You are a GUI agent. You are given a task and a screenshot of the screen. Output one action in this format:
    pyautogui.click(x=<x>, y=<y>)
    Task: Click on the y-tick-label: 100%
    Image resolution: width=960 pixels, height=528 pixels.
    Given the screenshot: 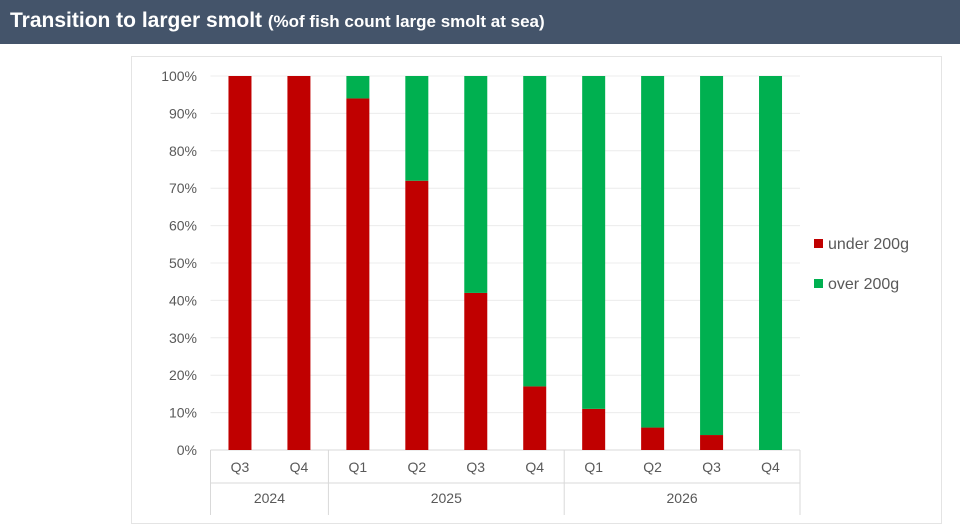 What is the action you would take?
    pyautogui.click(x=179, y=76)
    